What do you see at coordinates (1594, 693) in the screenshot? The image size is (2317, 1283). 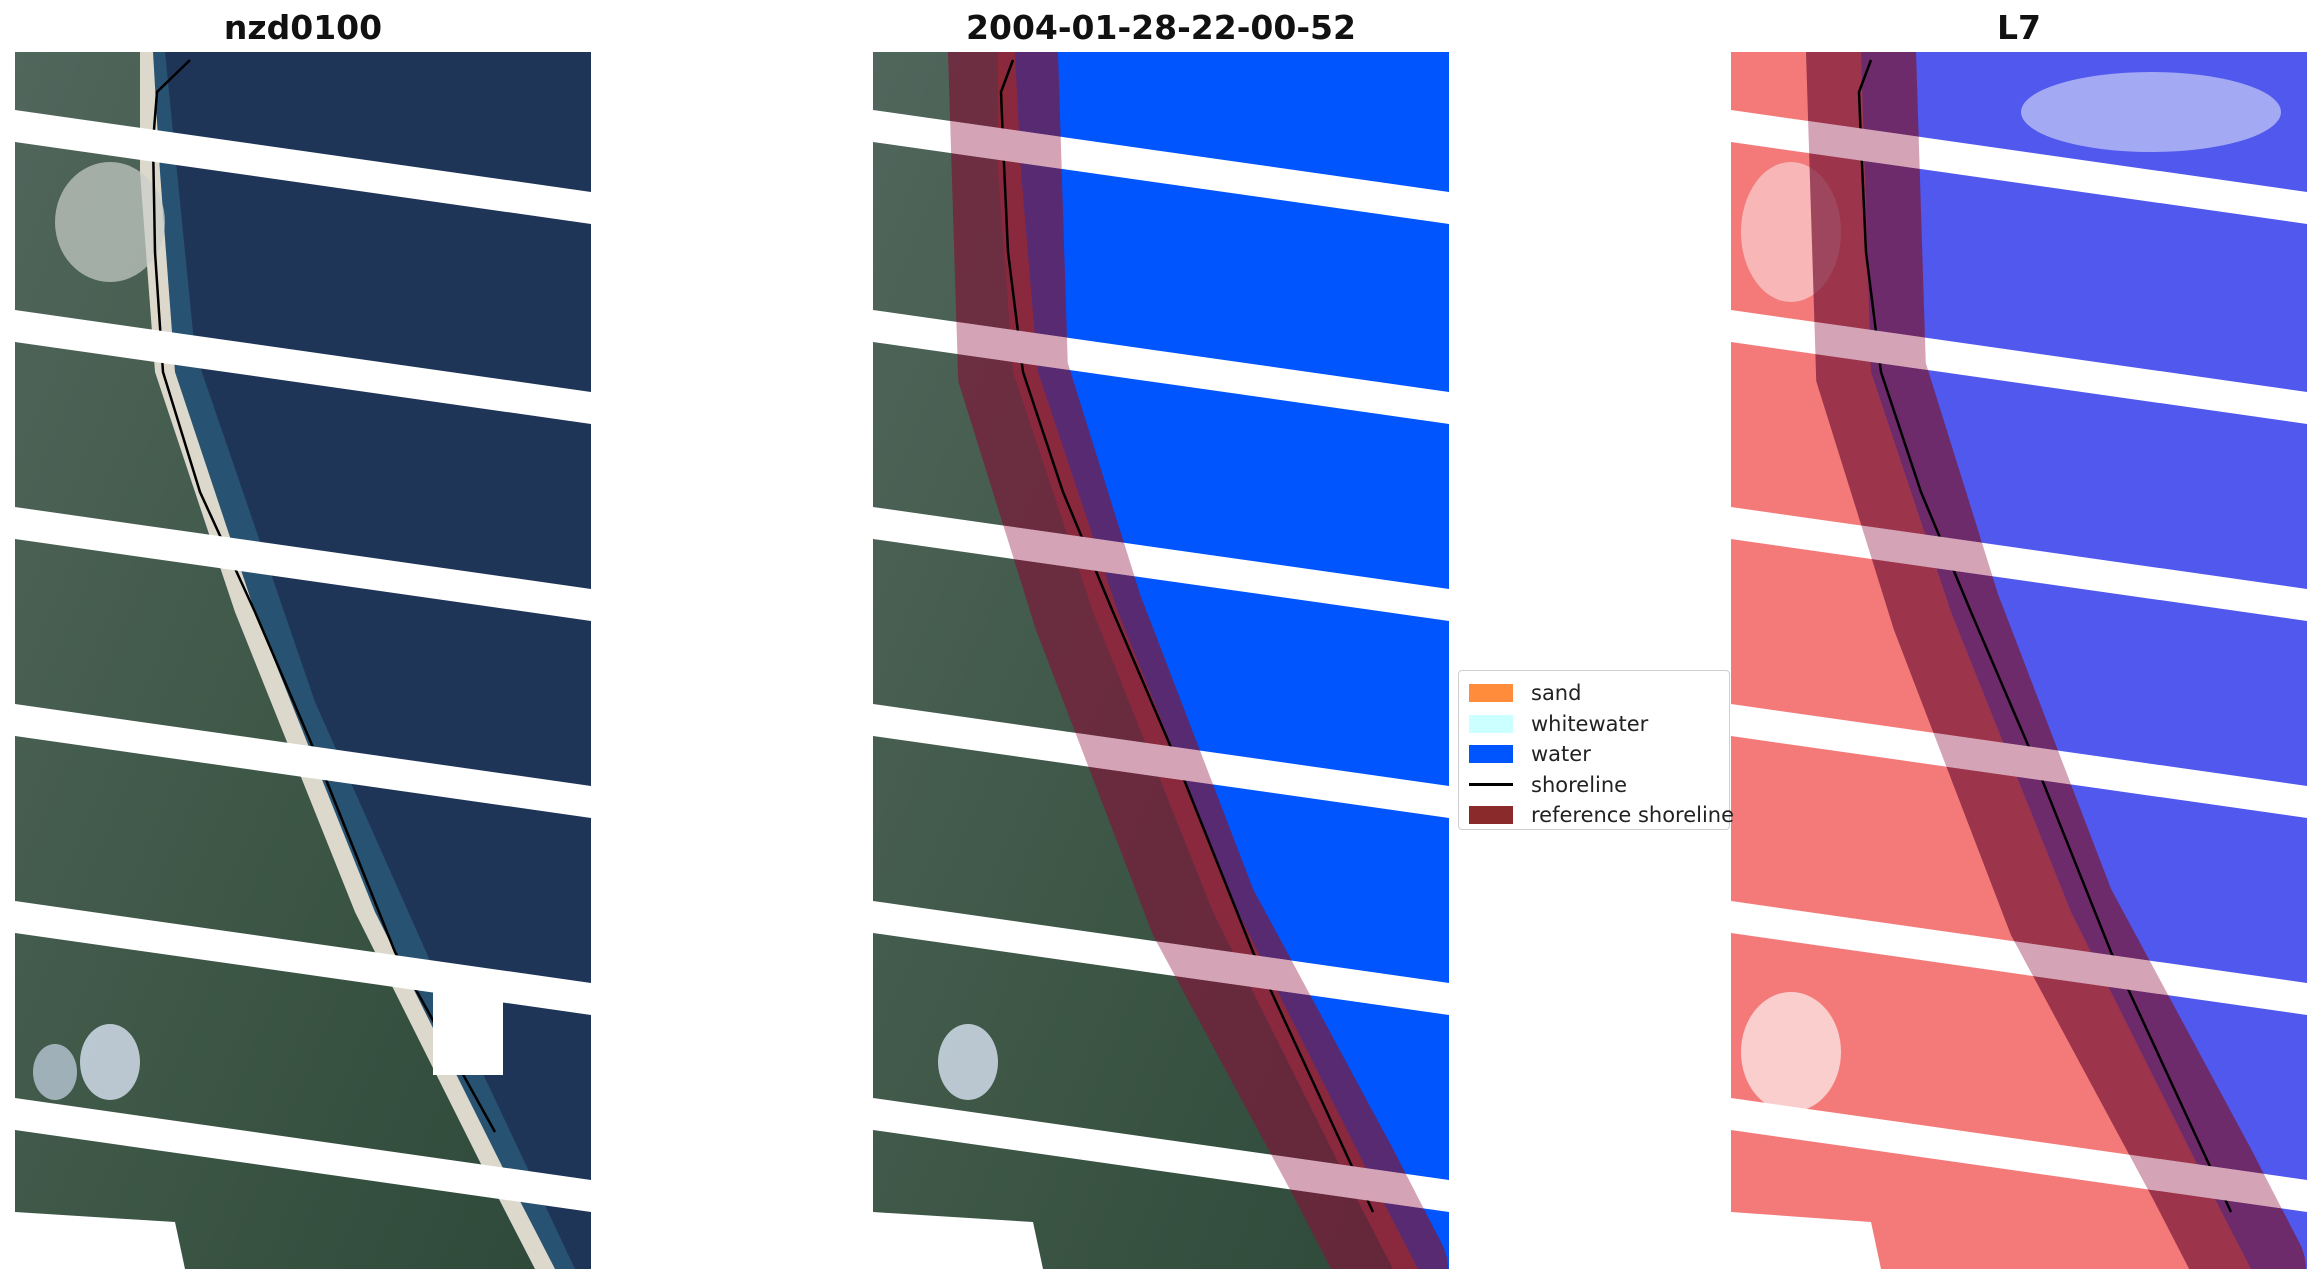 I see `legend-item-sand: sand` at bounding box center [1594, 693].